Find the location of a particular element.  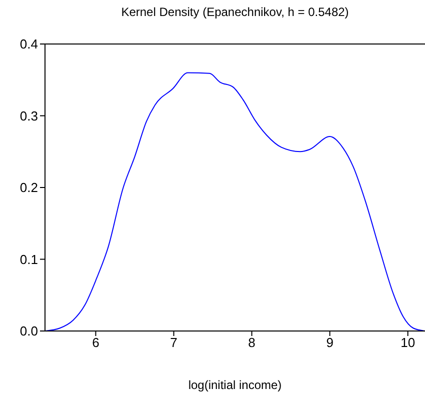

y-tick-label: 0.4 is located at coordinates (29, 44).